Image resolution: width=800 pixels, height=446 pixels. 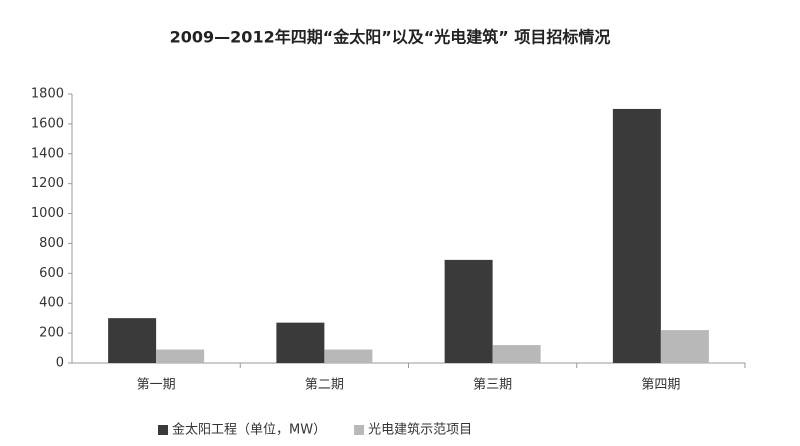 I want to click on legend-label: 金太阳工程（单位，MW）, so click(x=249, y=430).